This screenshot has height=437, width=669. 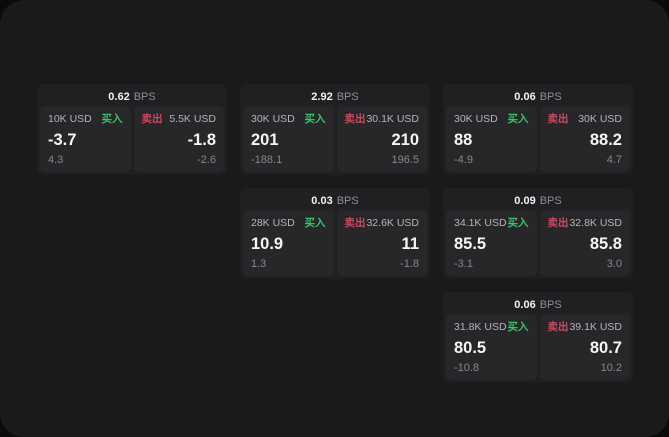 I want to click on sell-panel: 卖出 39.1K USD 80.7 10.2, so click(x=584, y=347).